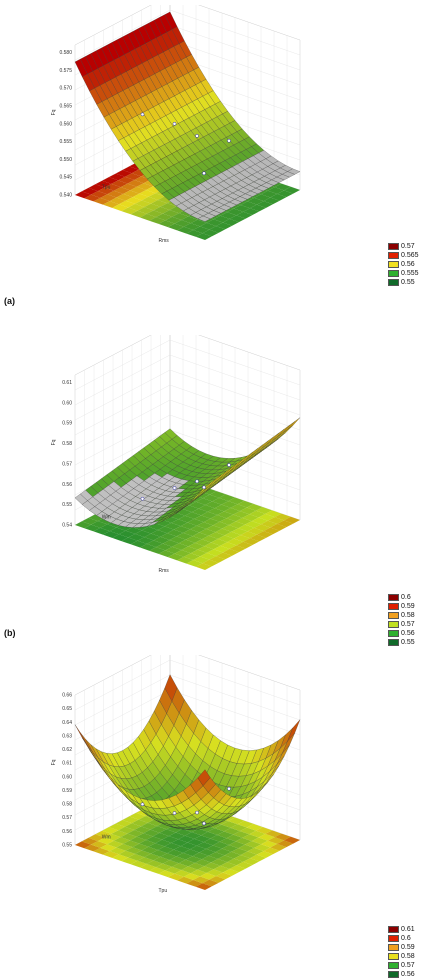 The height and width of the screenshot is (979, 431). I want to click on legend-label: 0.57, so click(408, 624).